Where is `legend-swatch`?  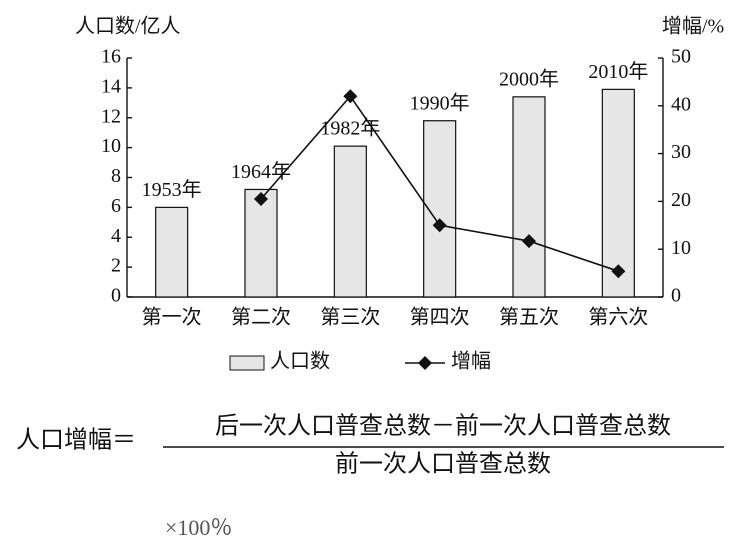
legend-swatch is located at coordinates (247, 363).